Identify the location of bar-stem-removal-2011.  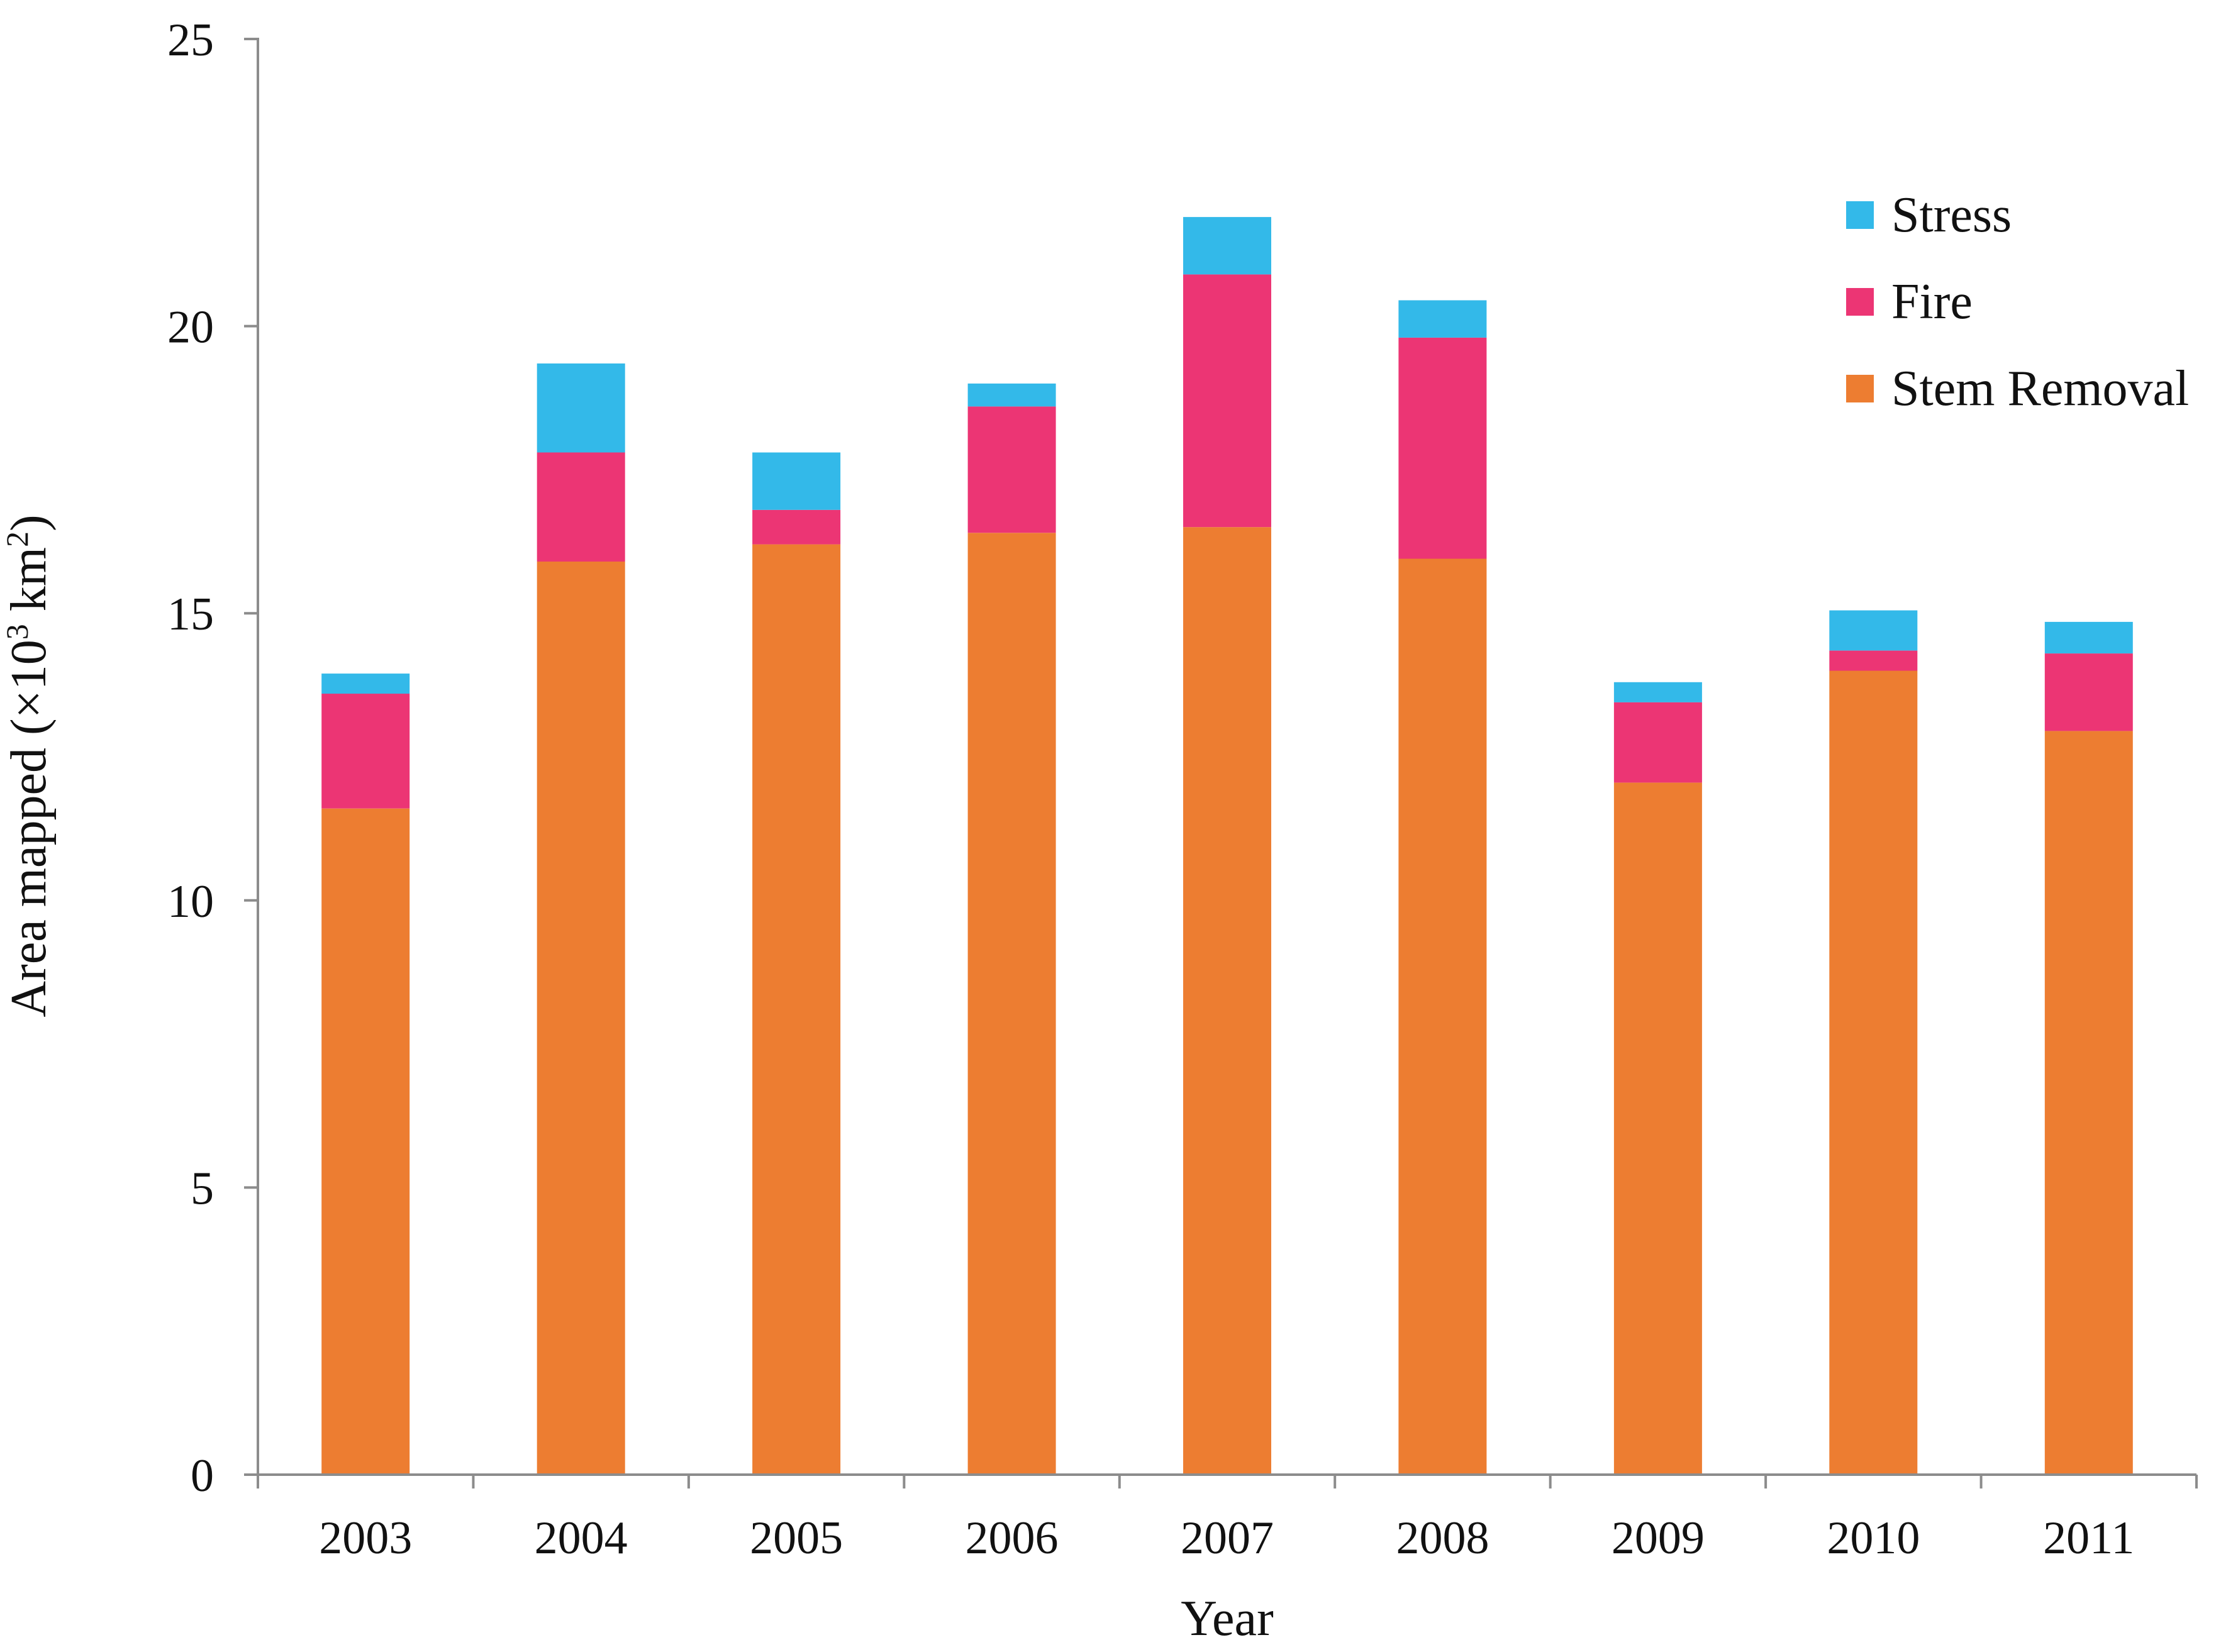
(2088, 1103).